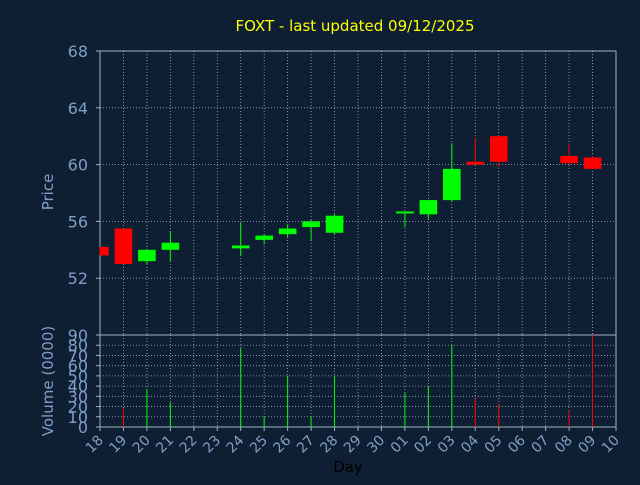 This screenshot has width=640, height=485. I want to click on x-tick-label: 09, so click(587, 445).